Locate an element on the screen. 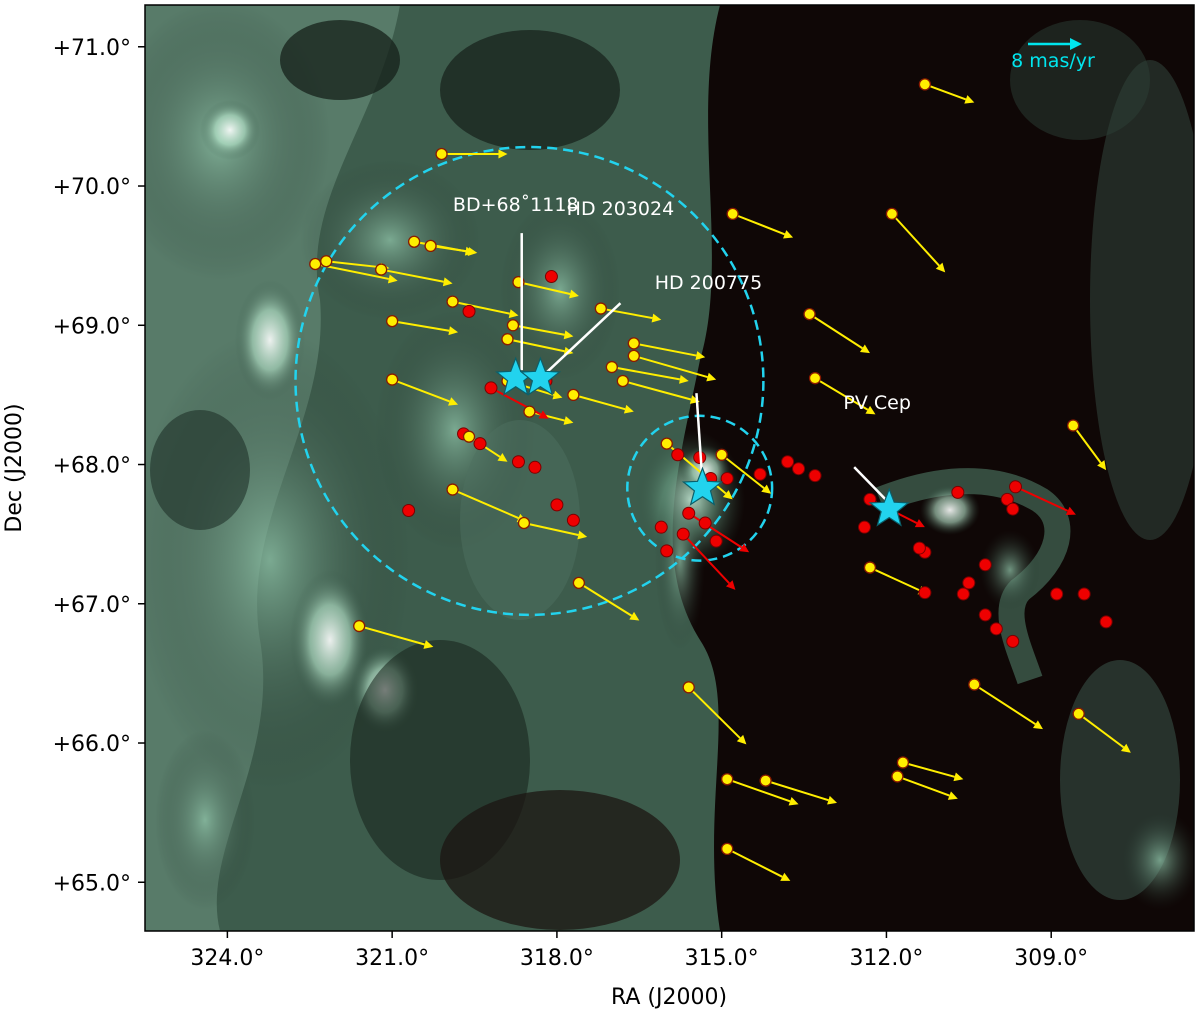  annotation-label: HD 203024 is located at coordinates (621, 209).